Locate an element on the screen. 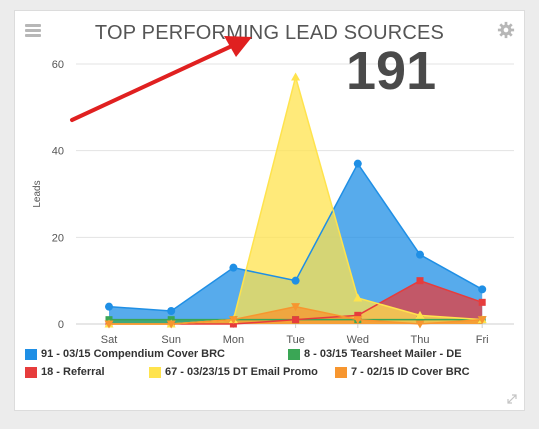 This screenshot has height=429, width=539. widget-title: TOP PERFORMING LEAD SOURCES is located at coordinates (269, 33).